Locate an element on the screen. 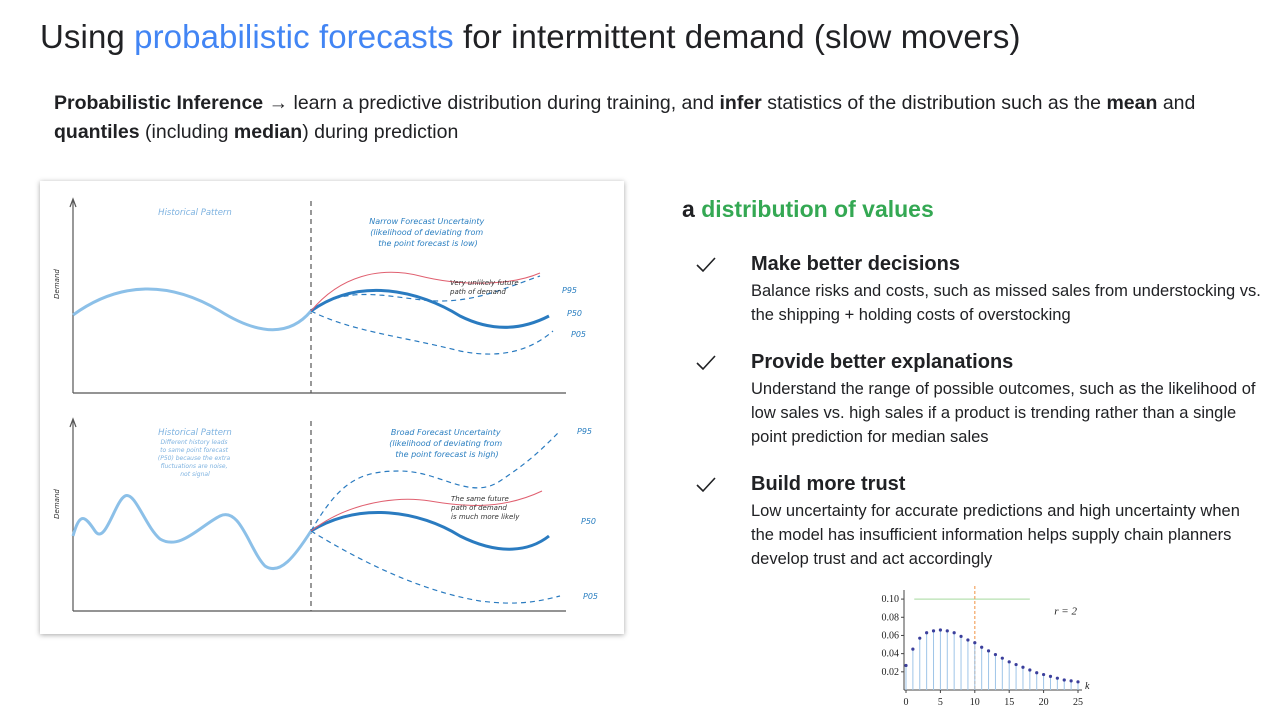  top-unlikely-path is located at coordinates (425, 291).